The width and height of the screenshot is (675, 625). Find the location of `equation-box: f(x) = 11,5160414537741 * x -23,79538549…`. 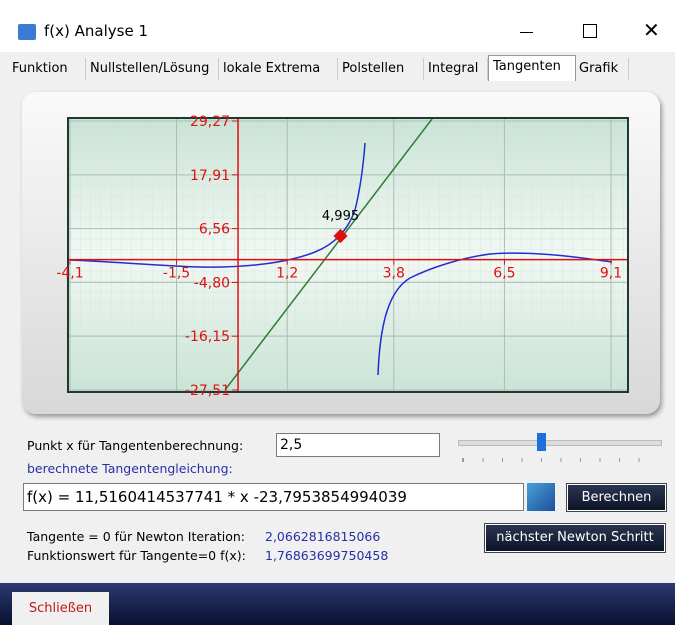

equation-box: f(x) = 11,5160414537741 * x -23,79538549… is located at coordinates (273, 497).